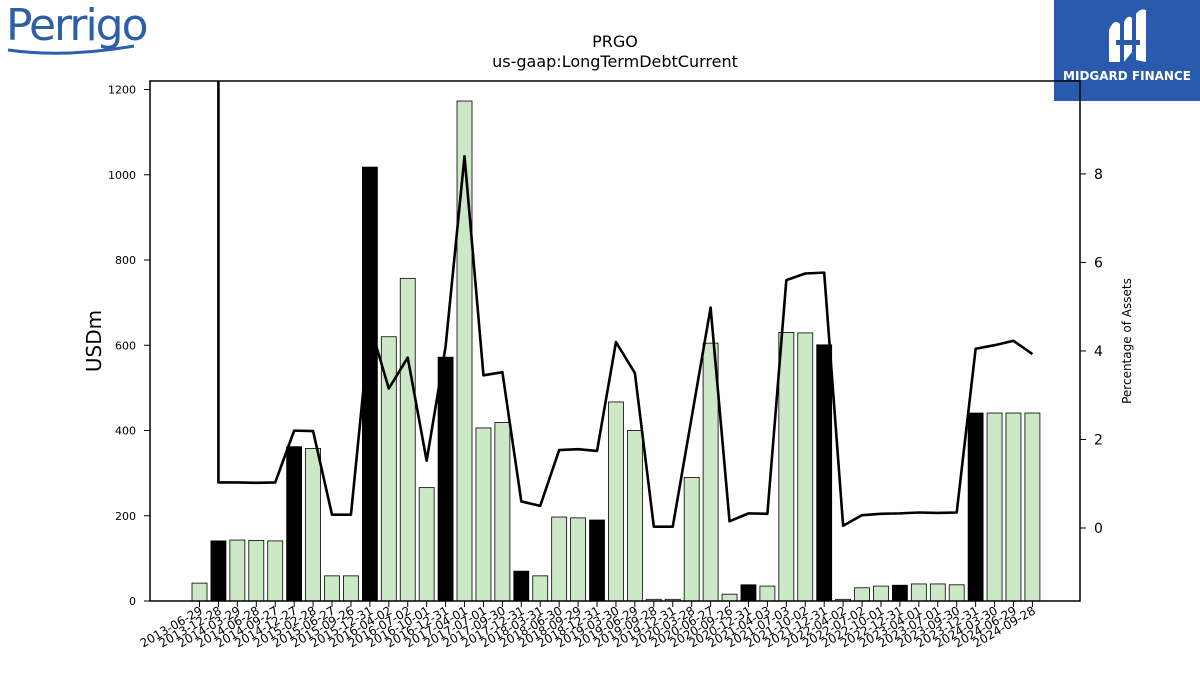 This screenshot has height=675, width=1200. Describe the element at coordinates (125, 260) in the screenshot. I see `y-tick-label: 800` at that location.